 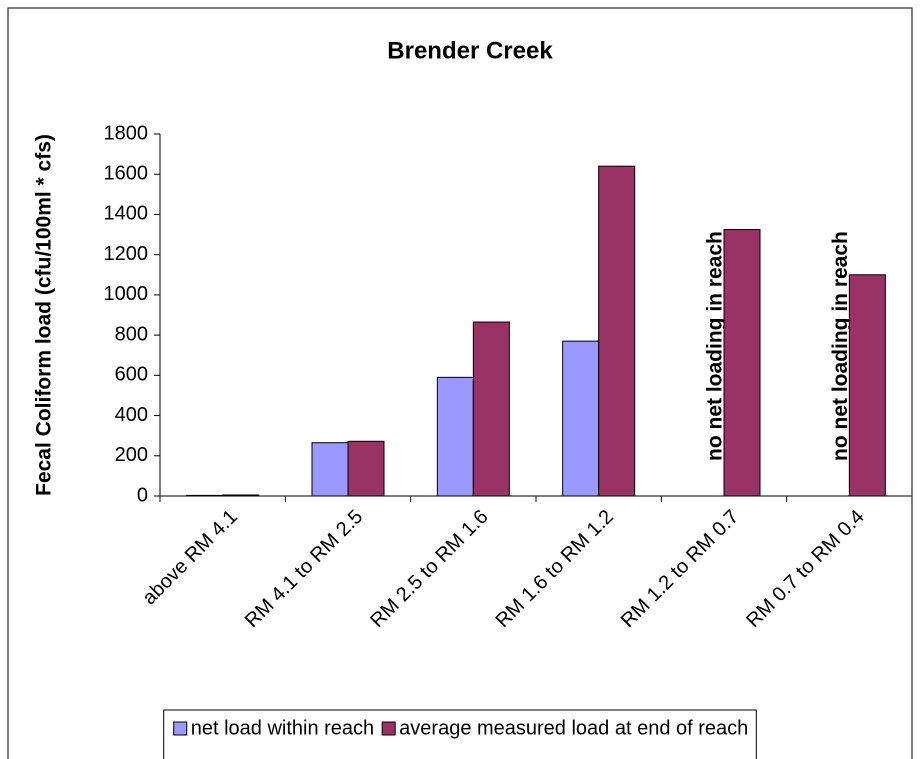 What do you see at coordinates (142, 495) in the screenshot?
I see `y-tick-label: 0` at bounding box center [142, 495].